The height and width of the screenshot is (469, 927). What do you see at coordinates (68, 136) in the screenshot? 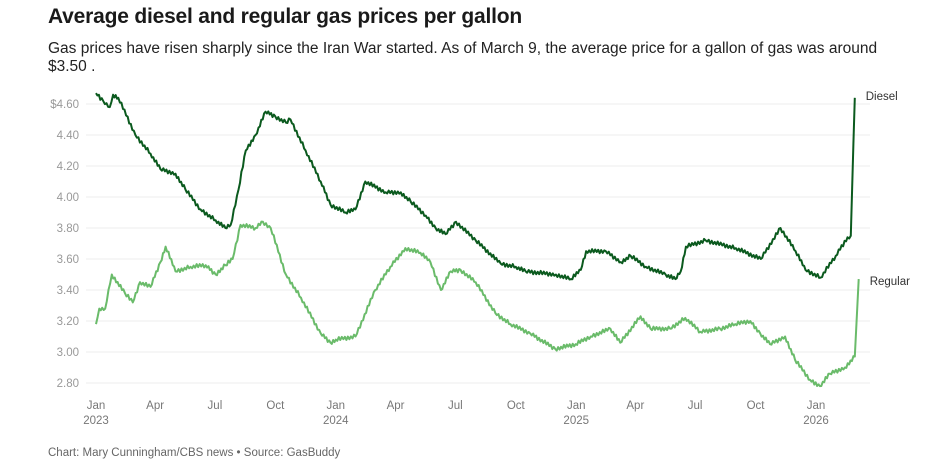
I see `y-tick-label: 4.40` at bounding box center [68, 136].